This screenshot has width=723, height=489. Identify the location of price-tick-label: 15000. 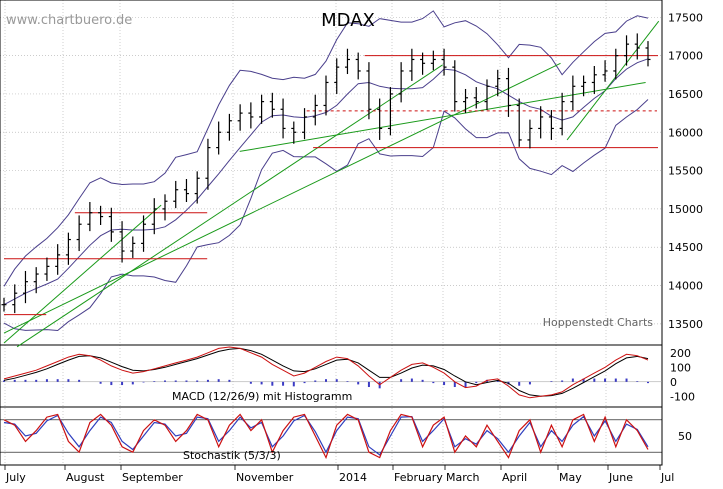
(685, 209).